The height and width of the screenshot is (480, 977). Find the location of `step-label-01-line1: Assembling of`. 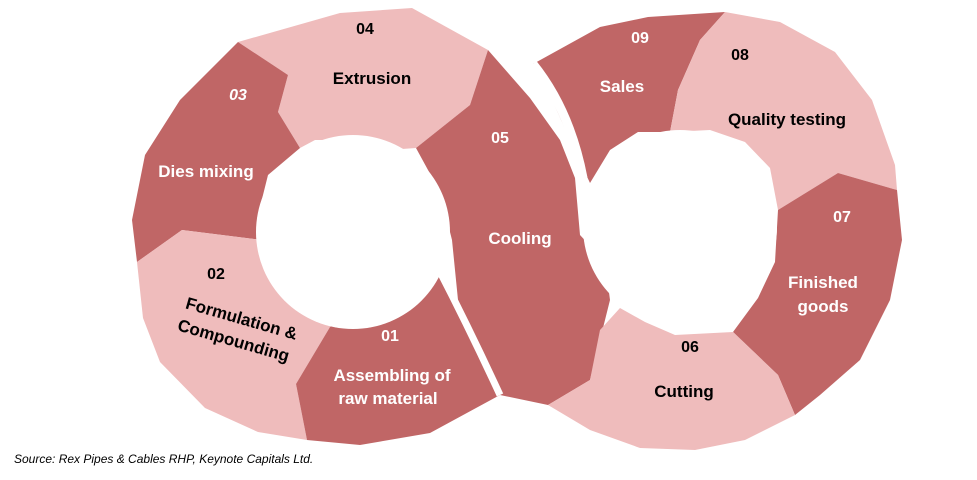

step-label-01-line1: Assembling of is located at coordinates (391, 375).